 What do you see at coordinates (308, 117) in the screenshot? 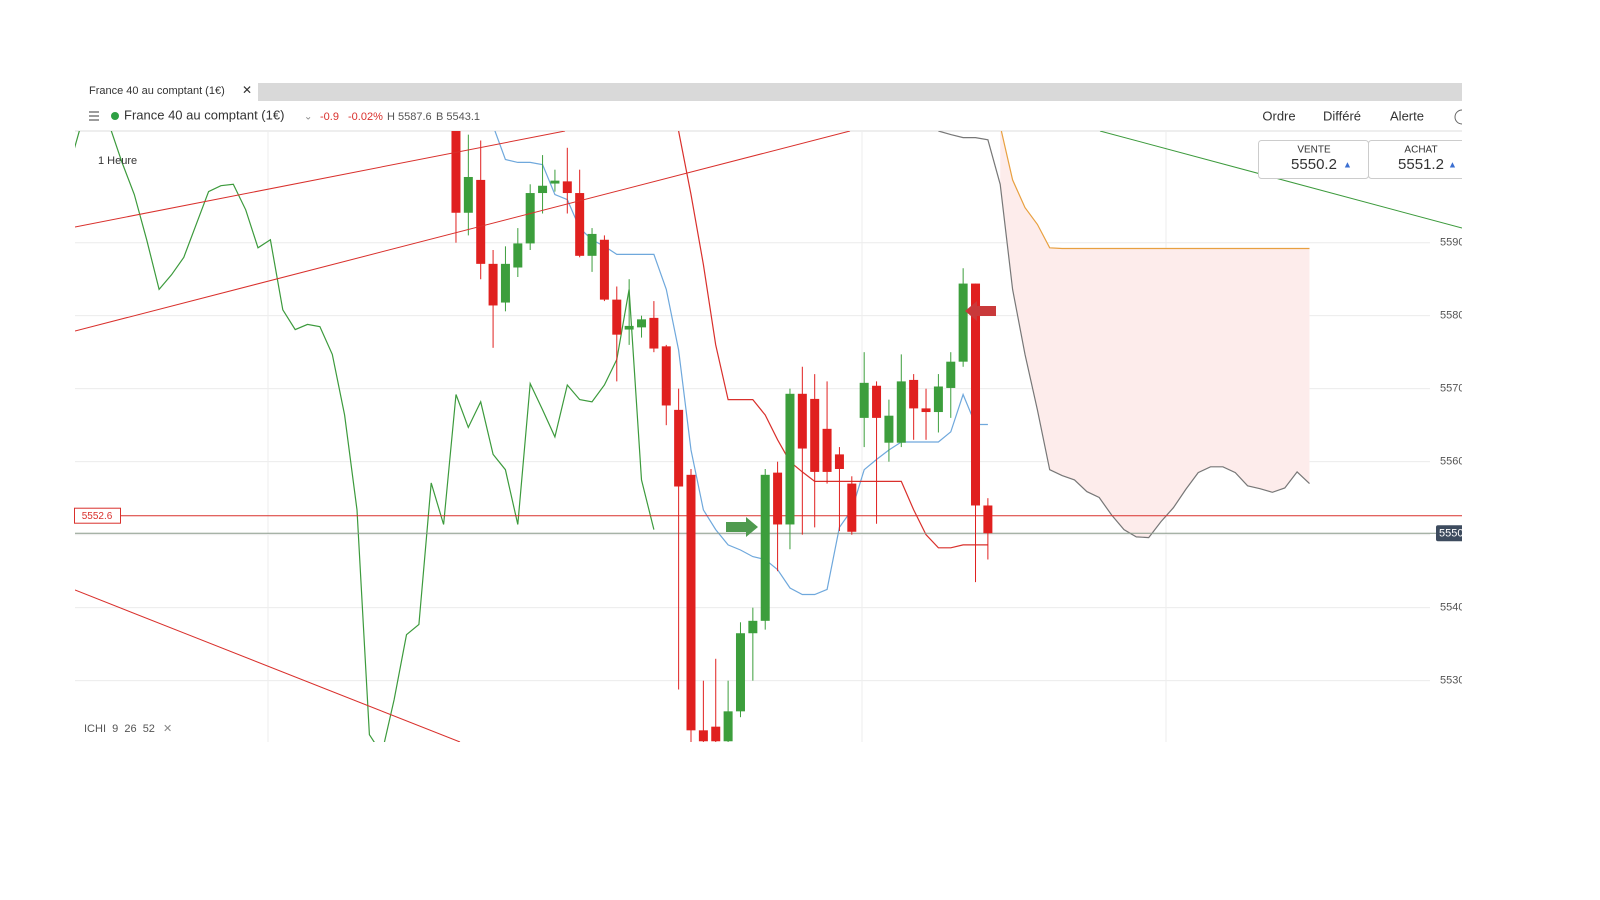
I see `dropdown-chevron: ⌄` at bounding box center [308, 117].